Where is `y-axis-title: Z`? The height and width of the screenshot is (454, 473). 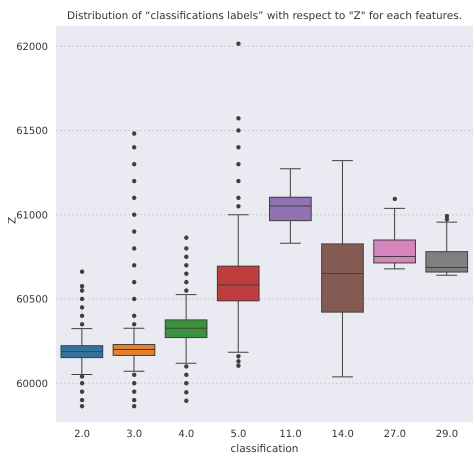
y-axis-title: Z is located at coordinates (12, 220).